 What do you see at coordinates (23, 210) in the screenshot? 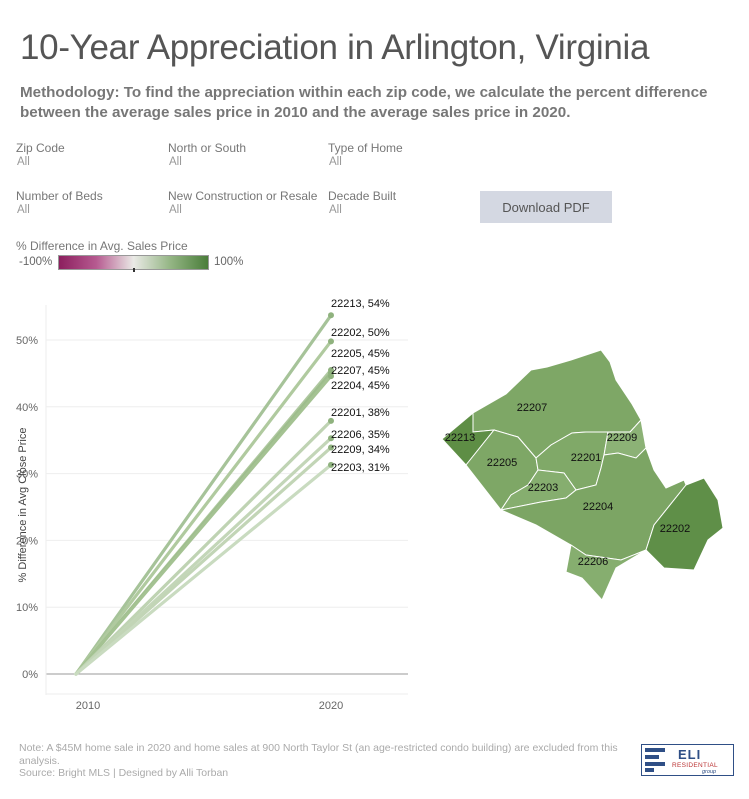
I see `filter-number-of-beds-value: All` at bounding box center [23, 210].